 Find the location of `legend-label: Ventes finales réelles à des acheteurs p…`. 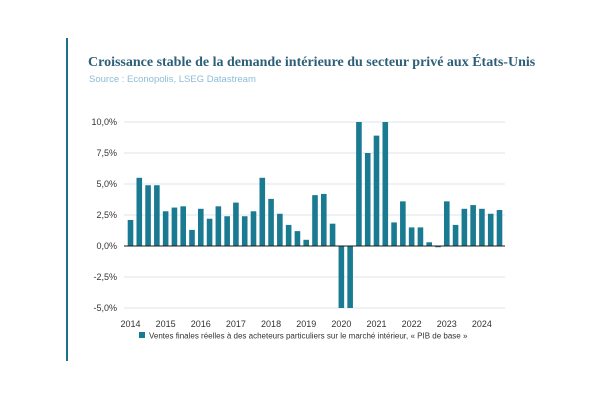

legend-label: Ventes finales réelles à des acheteurs p… is located at coordinates (308, 336).